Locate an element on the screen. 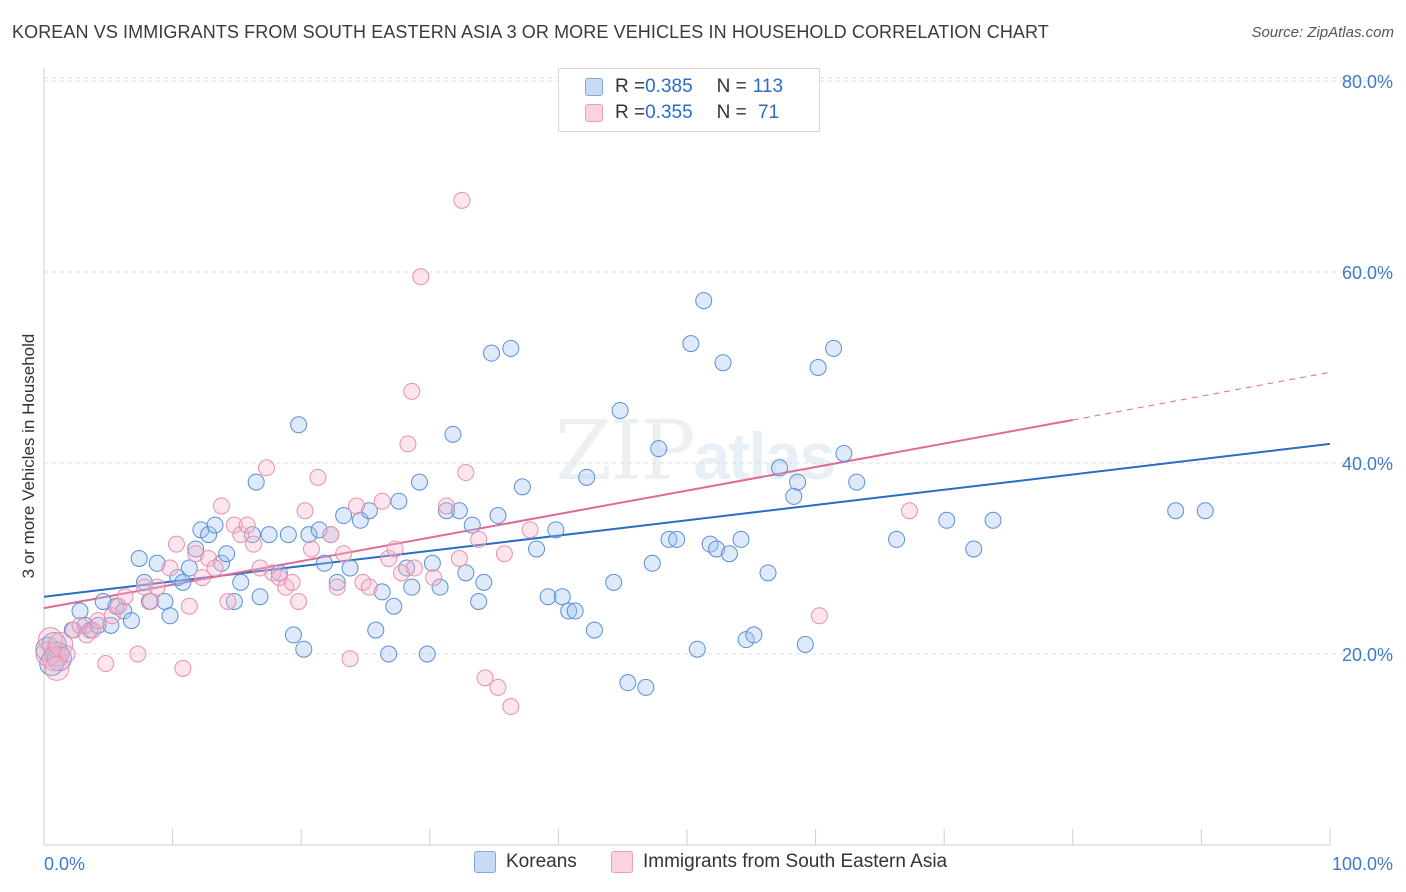 The height and width of the screenshot is (892, 1406). y-tick-label: 60.0% is located at coordinates (1367, 273).